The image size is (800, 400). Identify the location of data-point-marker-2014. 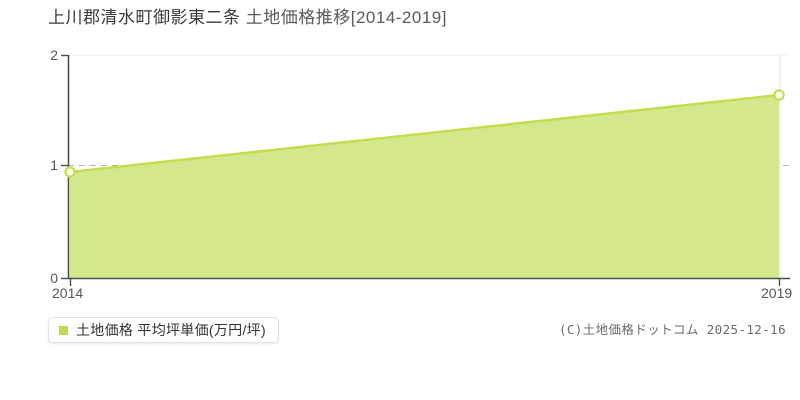
(70, 172).